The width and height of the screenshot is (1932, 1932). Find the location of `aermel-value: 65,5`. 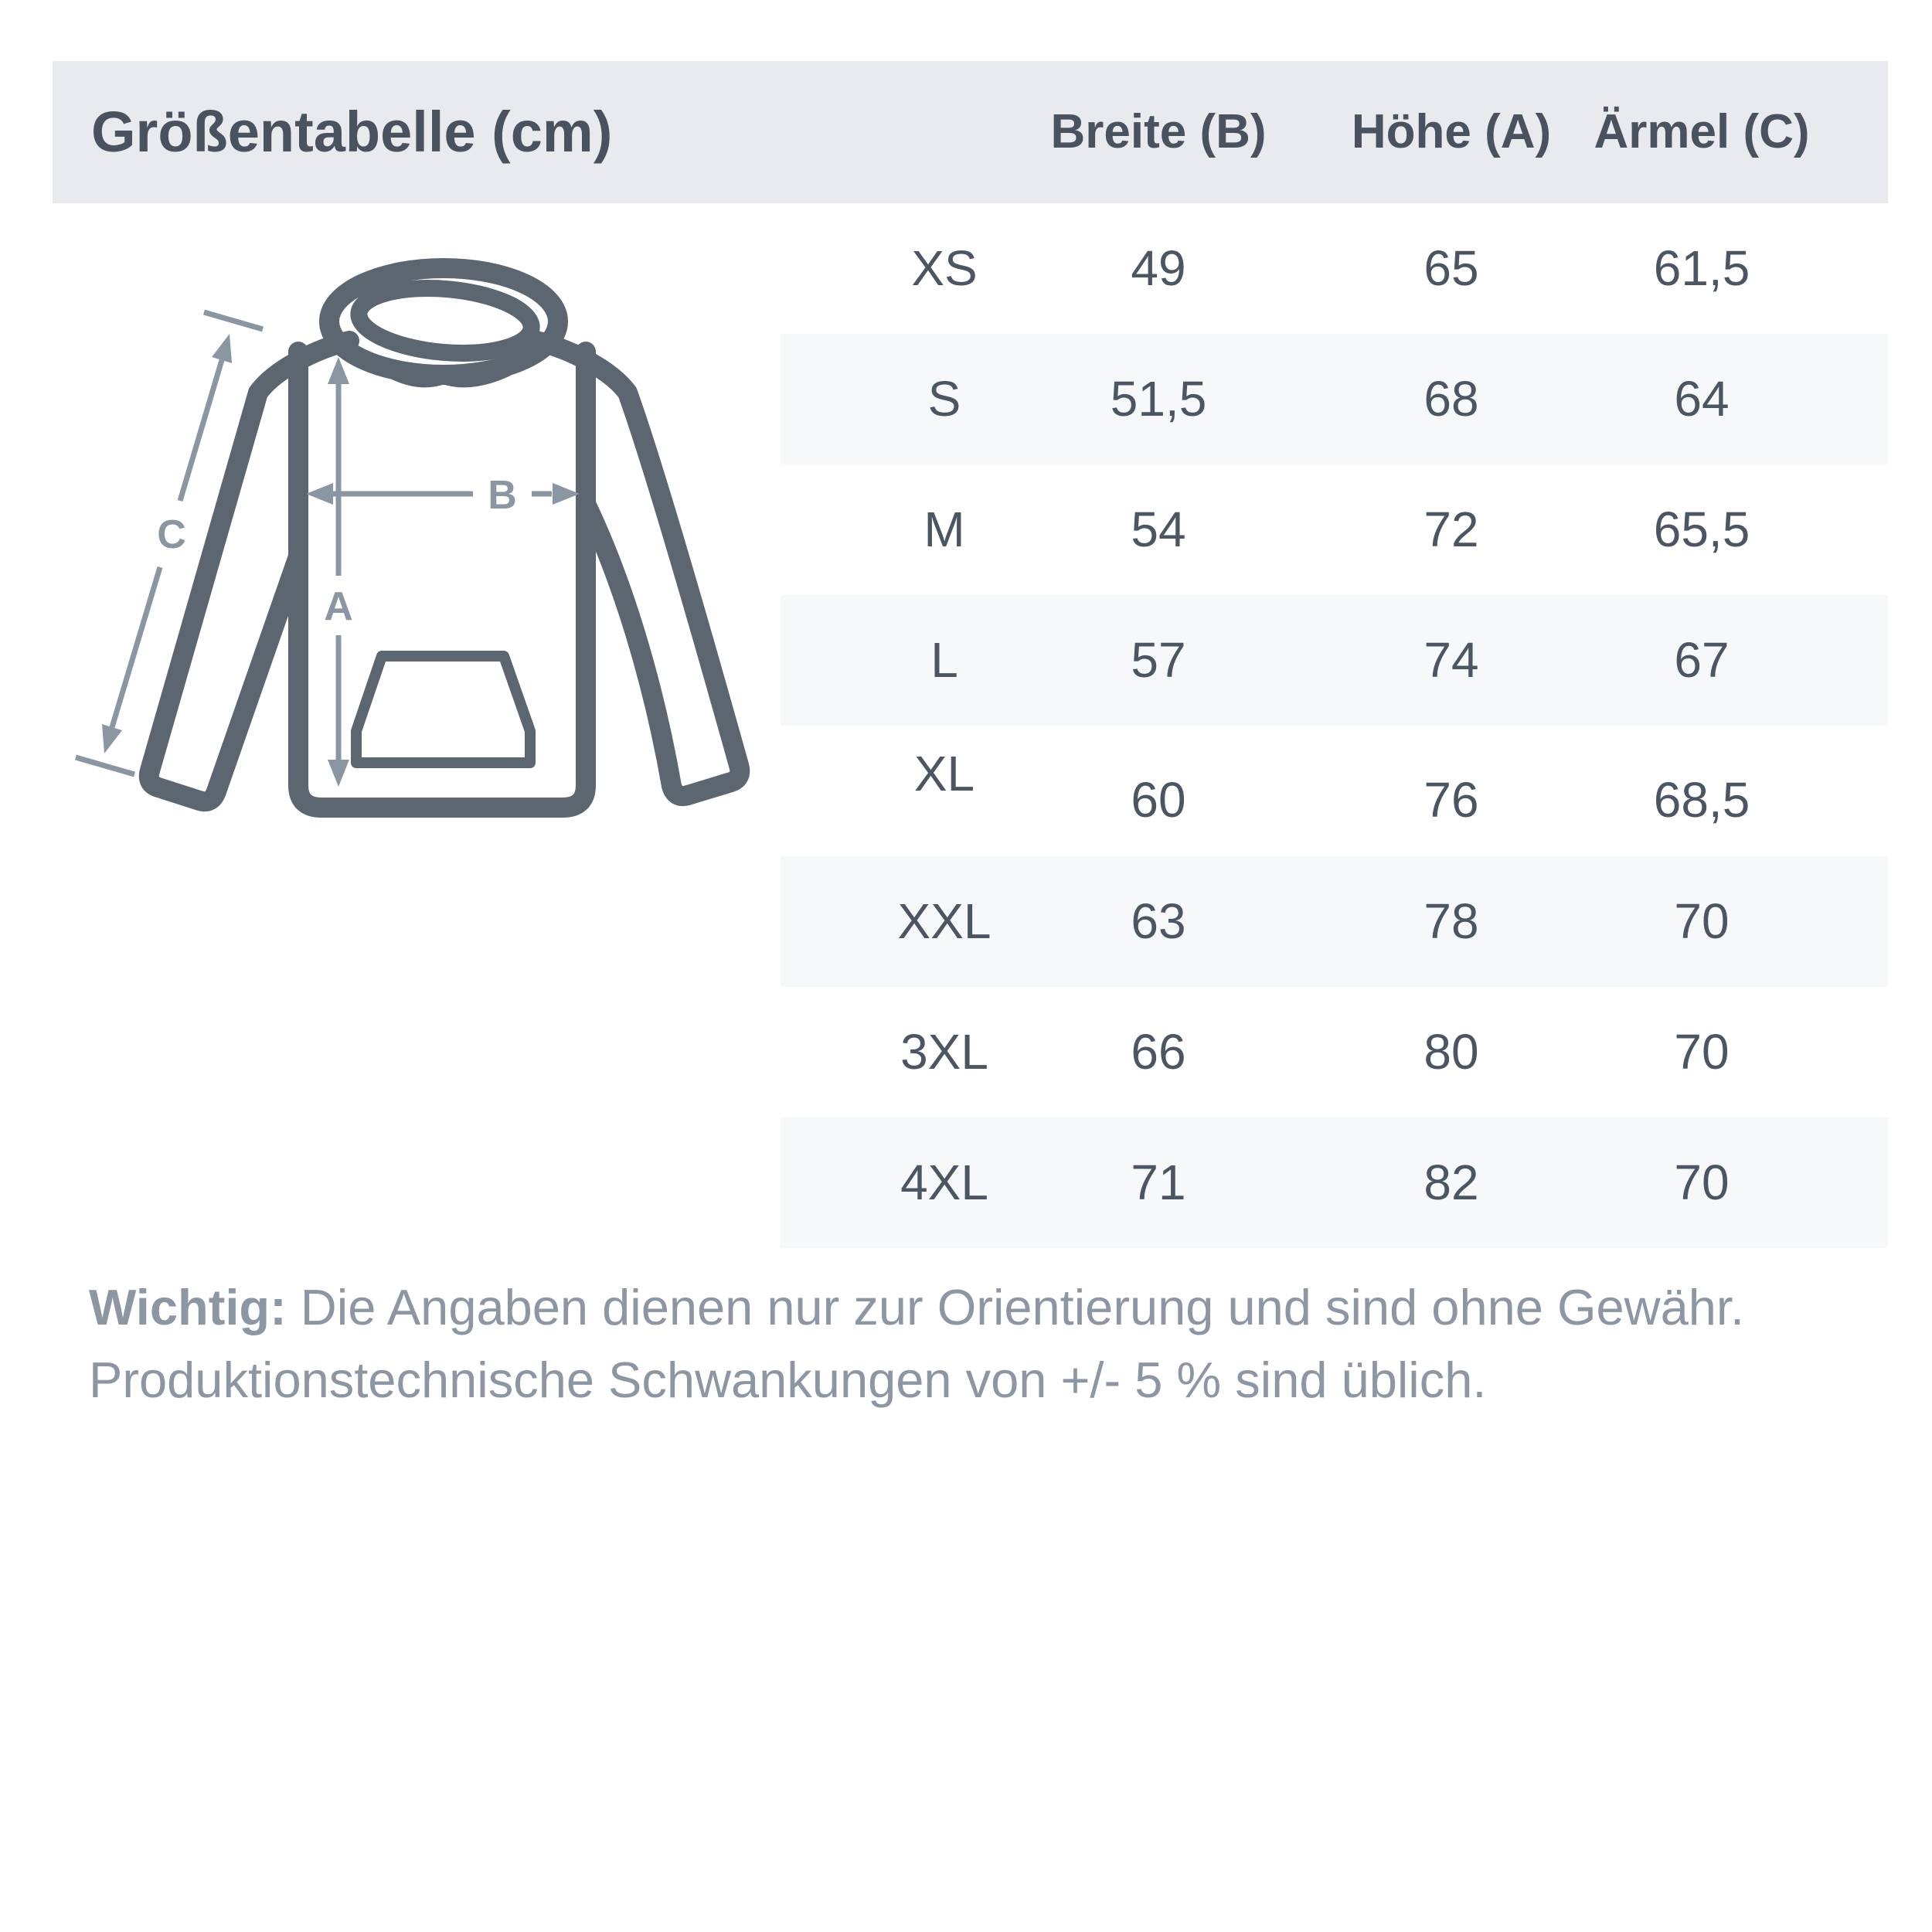

aermel-value: 65,5 is located at coordinates (1701, 529).